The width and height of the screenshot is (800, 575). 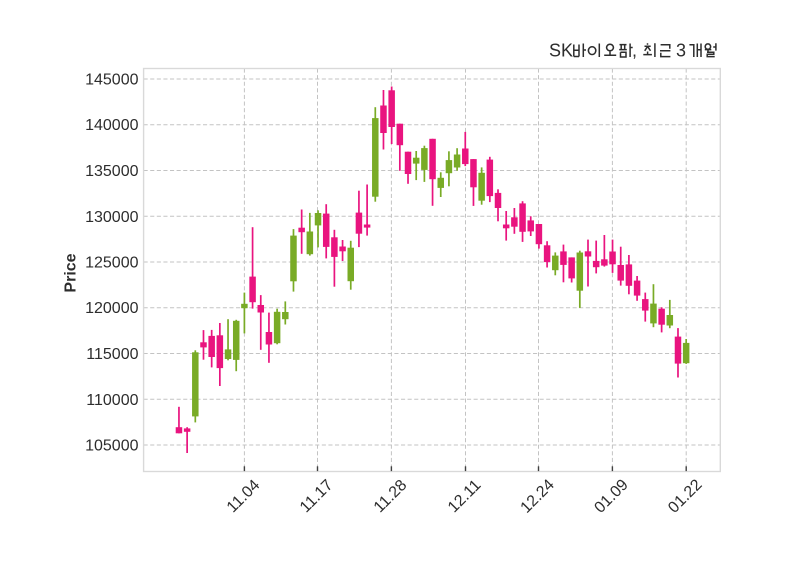 I want to click on svg-text: 135000, so click(x=111, y=171).